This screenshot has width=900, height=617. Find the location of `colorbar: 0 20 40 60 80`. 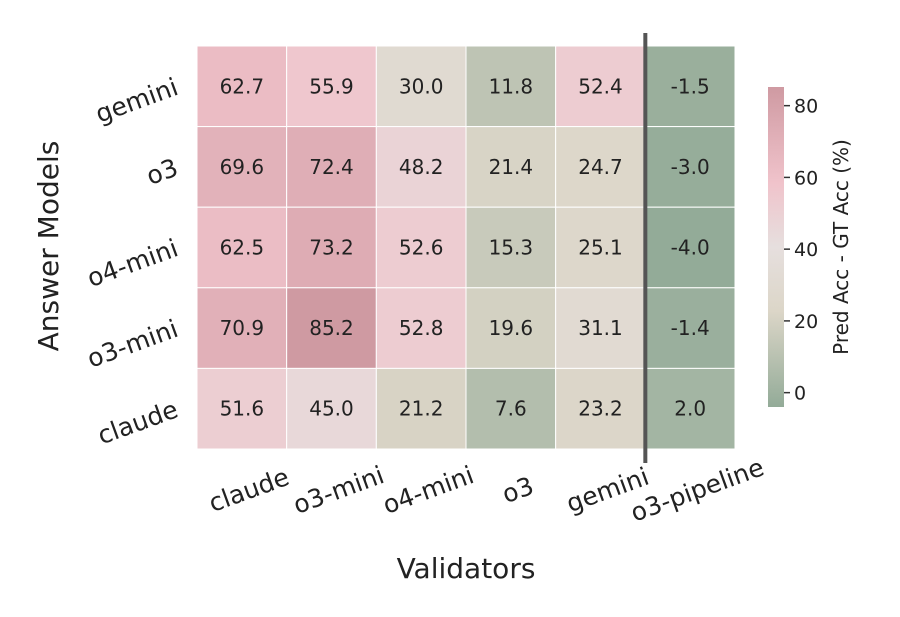

colorbar: 0 20 40 60 80 is located at coordinates (793, 247).